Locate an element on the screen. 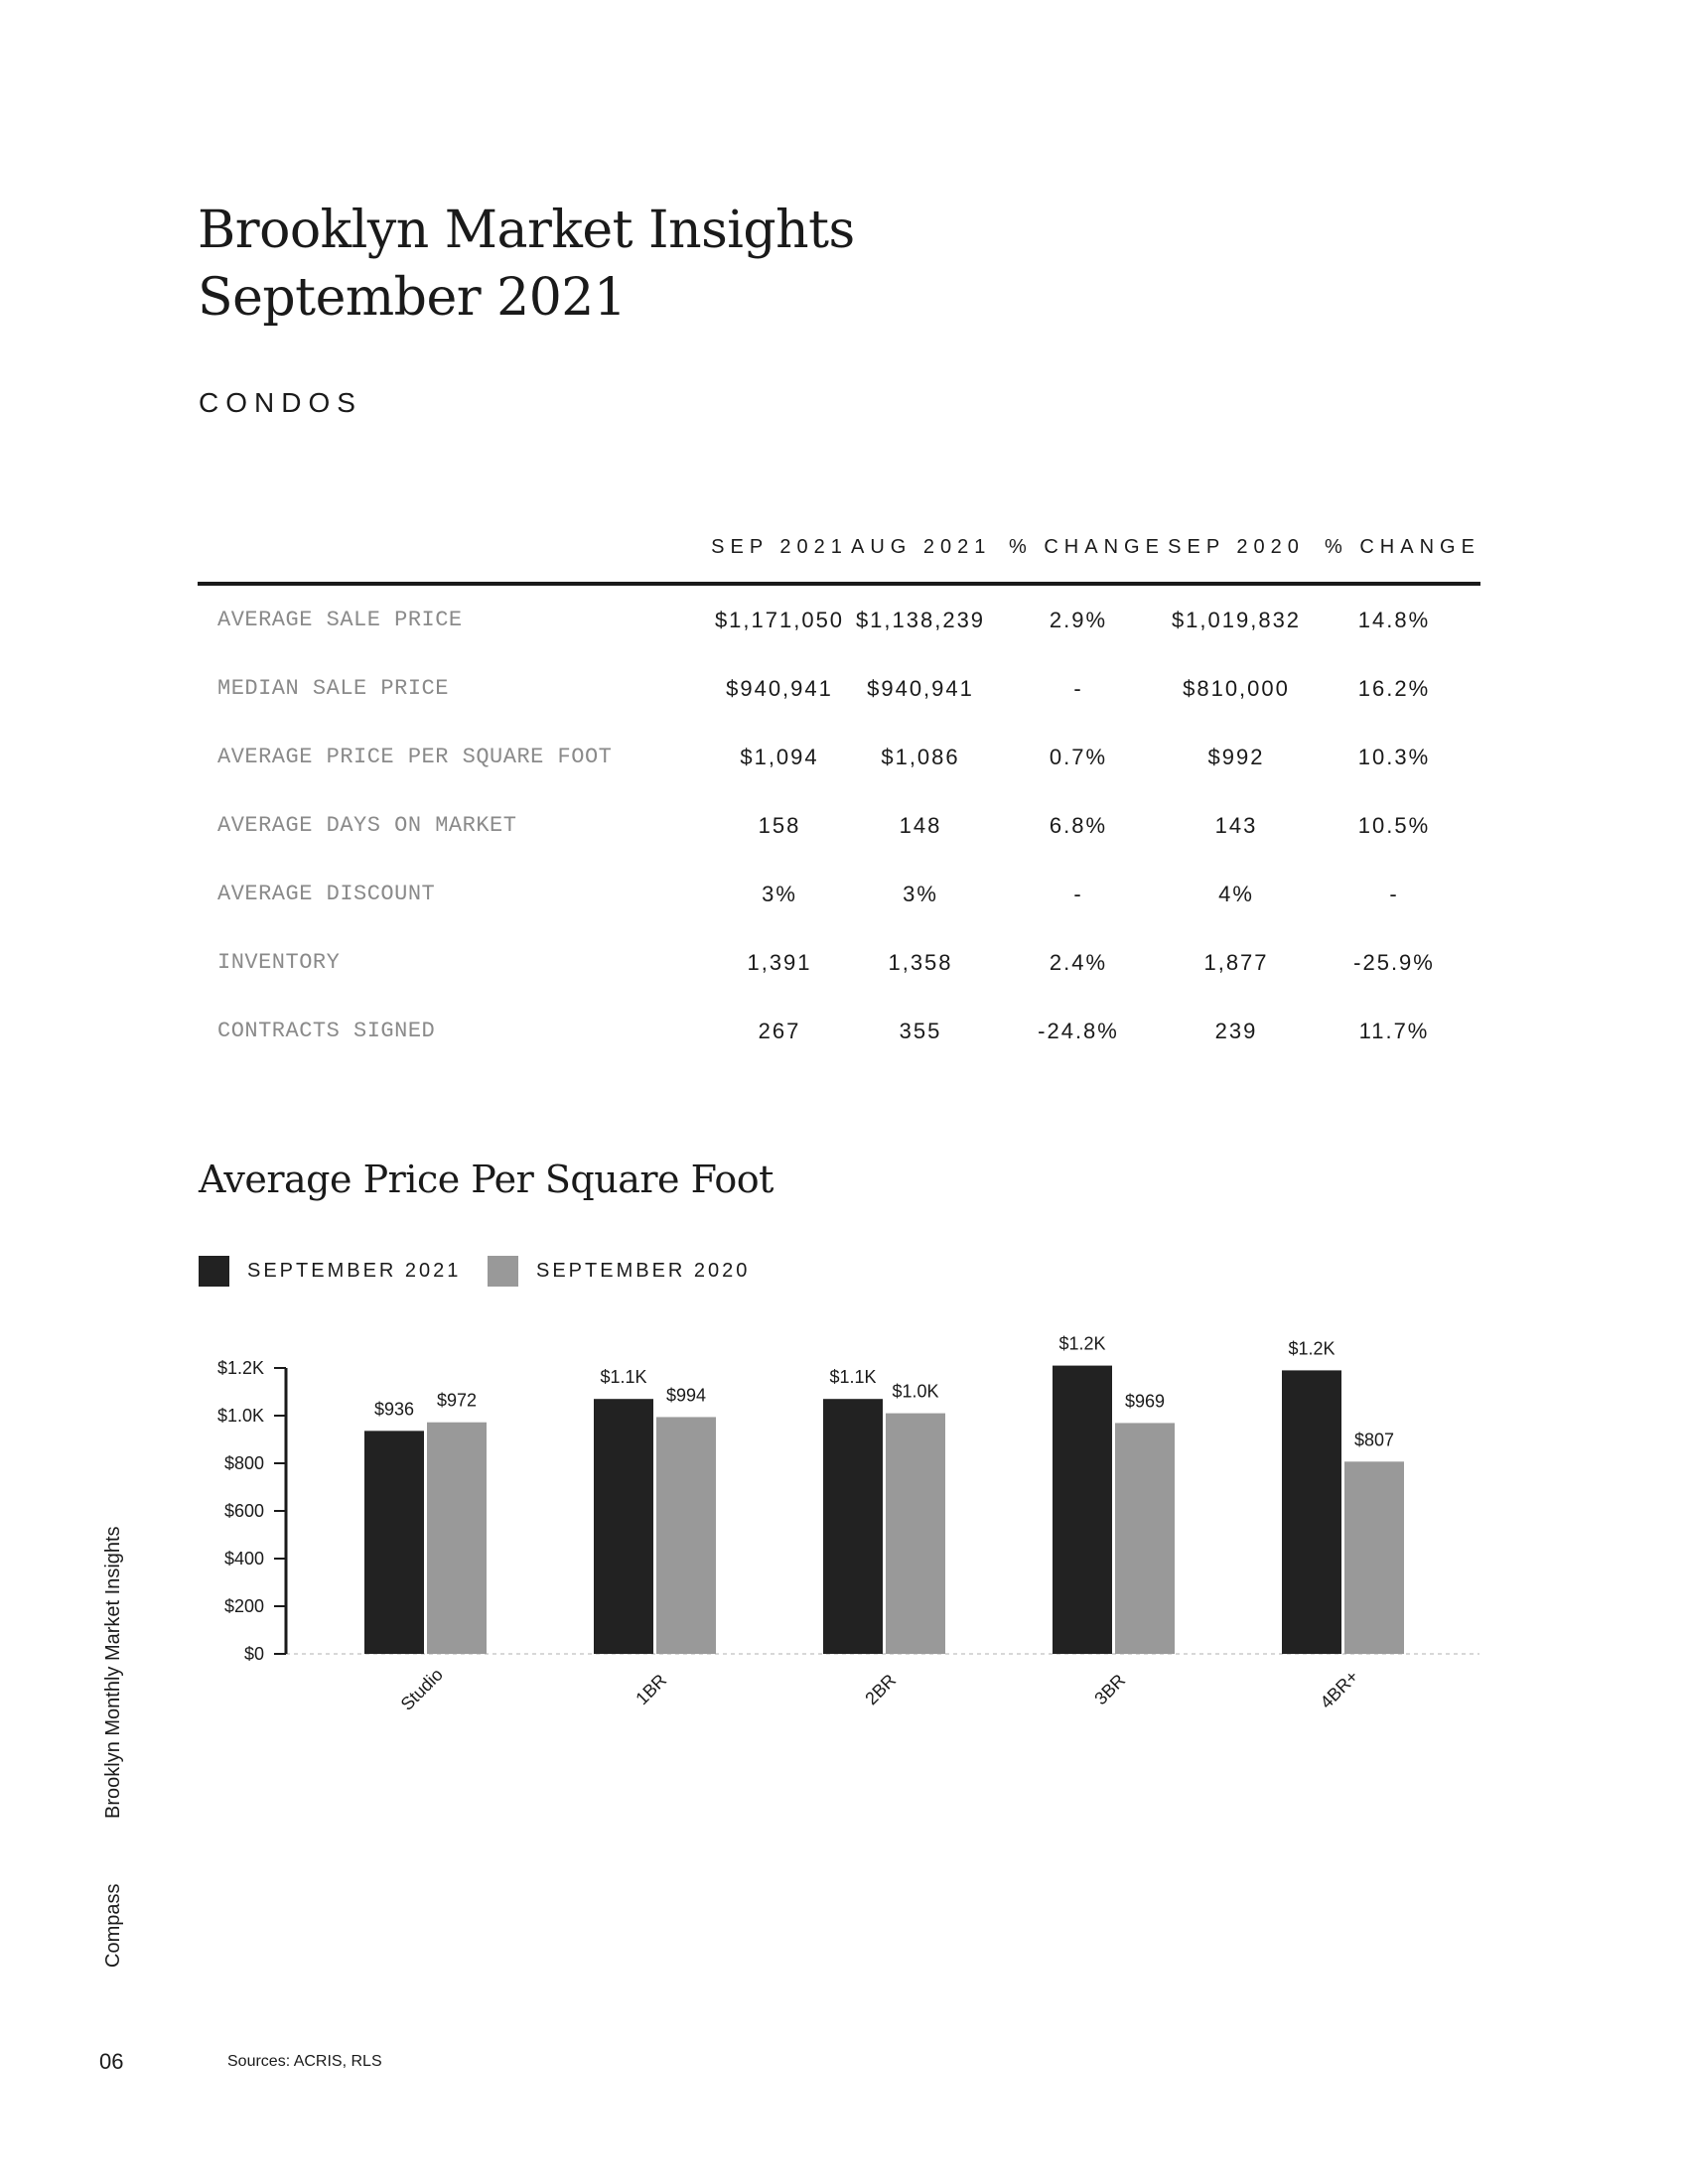 This screenshot has height=2184, width=1688. bar-value-label: $1.0K is located at coordinates (915, 1392).